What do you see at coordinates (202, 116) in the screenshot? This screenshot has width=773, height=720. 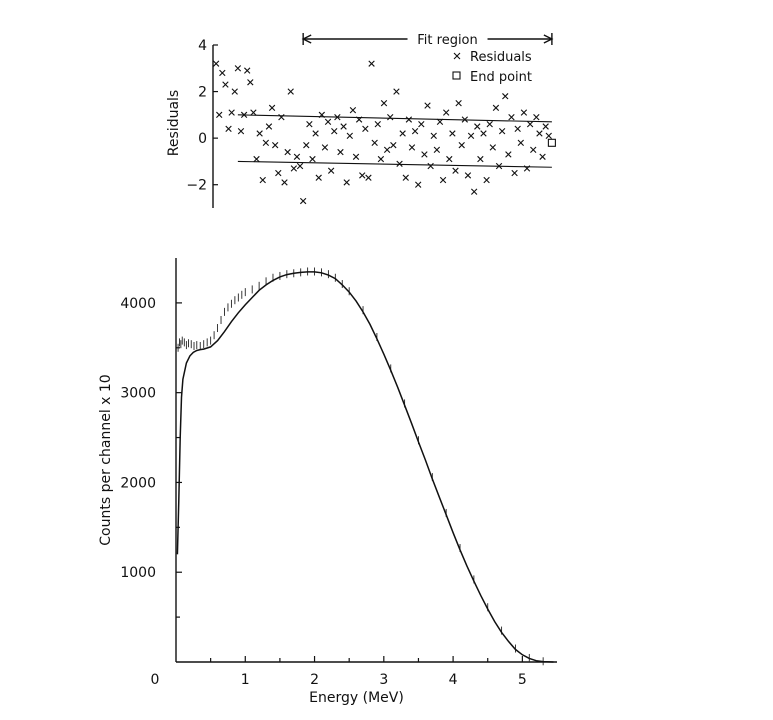 I see `residuals-y-ticks: 4 2 0 −2` at bounding box center [202, 116].